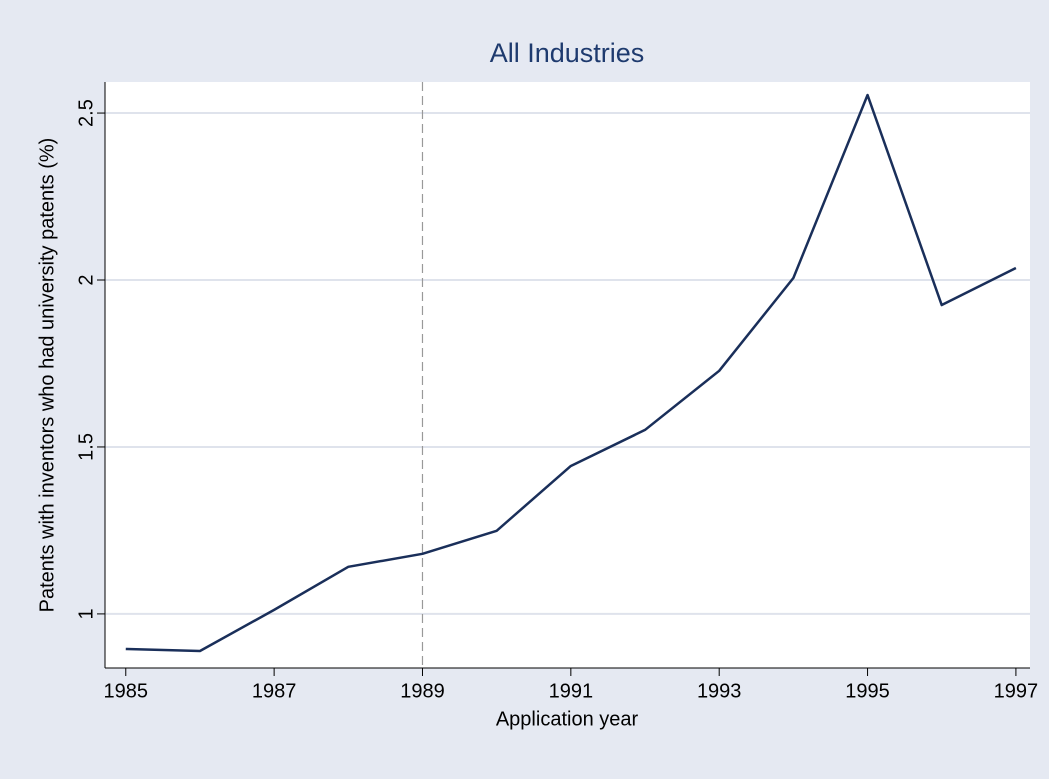  I want to click on x-tick-label: 1989, so click(422, 691).